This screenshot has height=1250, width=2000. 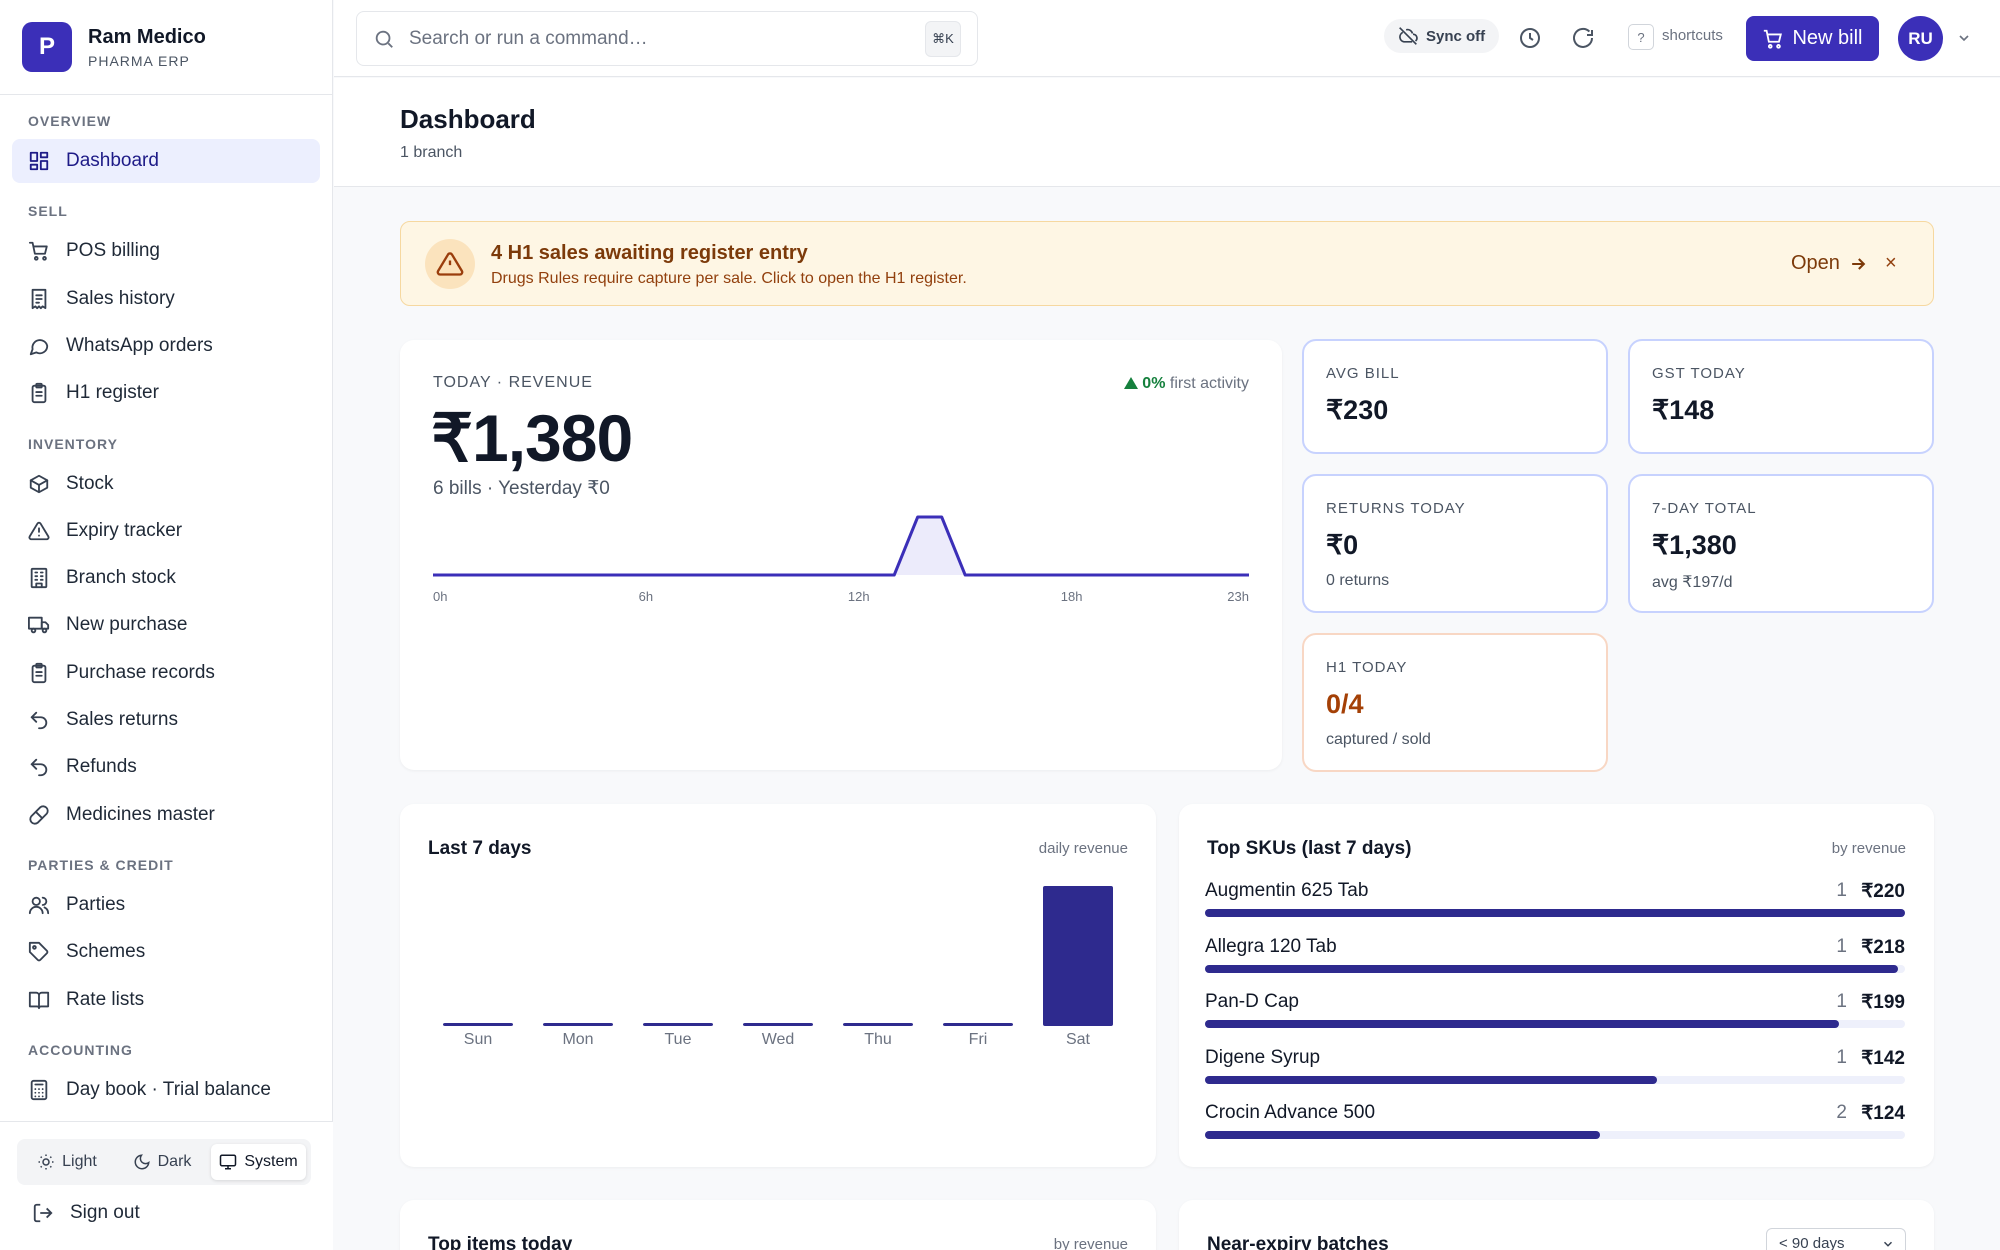 What do you see at coordinates (139, 60) in the screenshot?
I see `brand-subtitle: PHARMA ERP` at bounding box center [139, 60].